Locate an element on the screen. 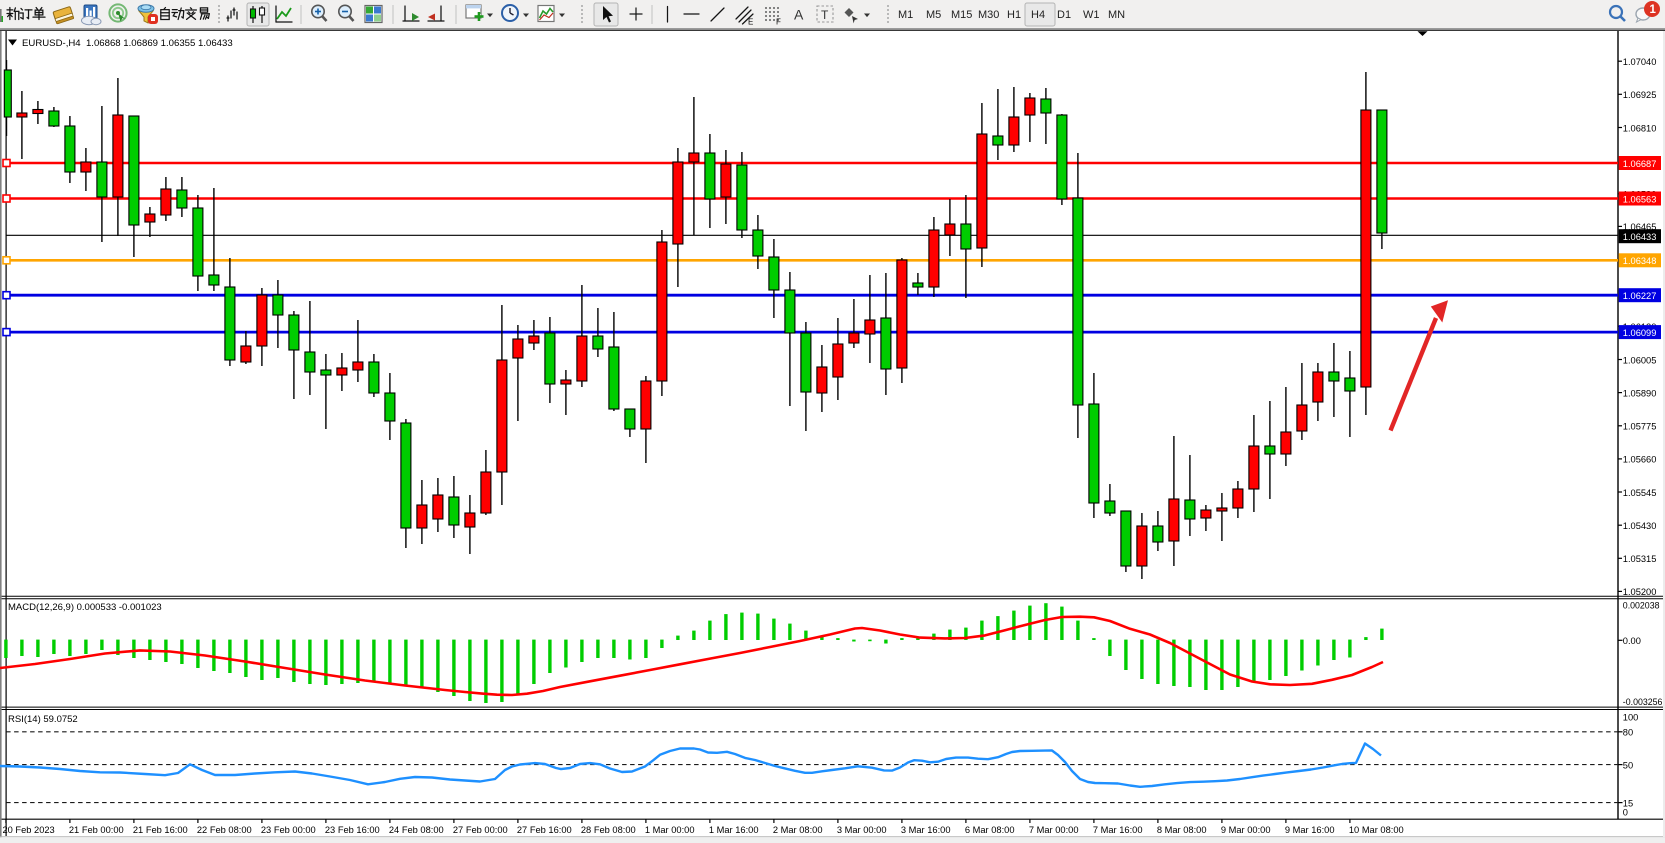 The height and width of the screenshot is (843, 1665). svg-text: 22 Feb 08:00 is located at coordinates (224, 830).